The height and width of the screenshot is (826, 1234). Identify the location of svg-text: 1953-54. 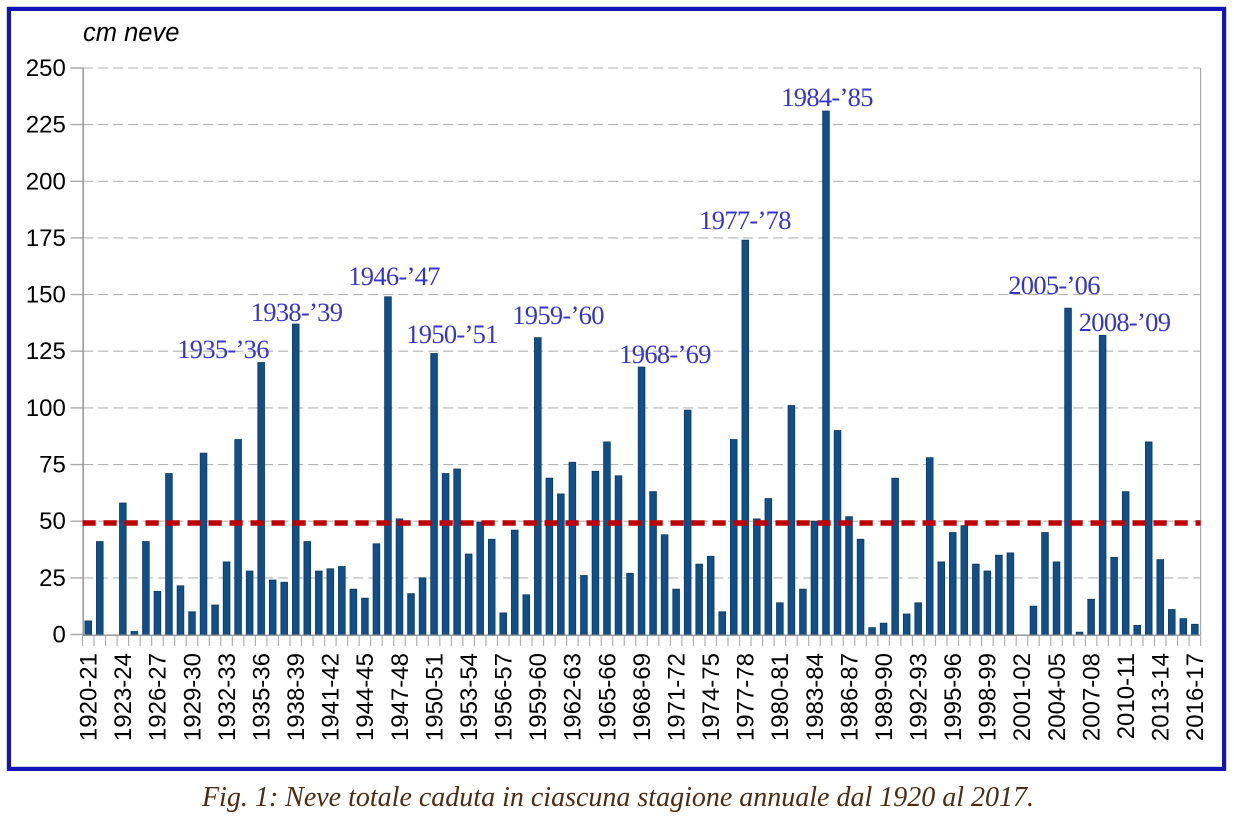
(469, 697).